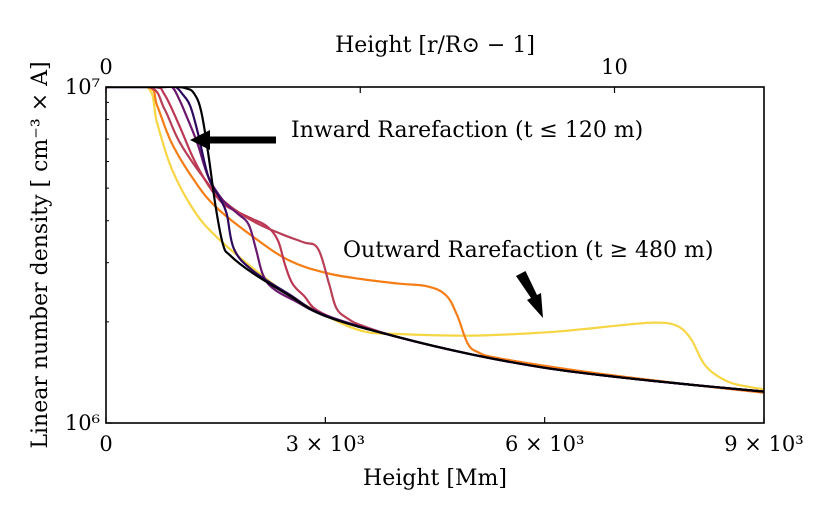 The width and height of the screenshot is (830, 519). Describe the element at coordinates (82, 423) in the screenshot. I see `y-tick-label: 10⁶` at that location.